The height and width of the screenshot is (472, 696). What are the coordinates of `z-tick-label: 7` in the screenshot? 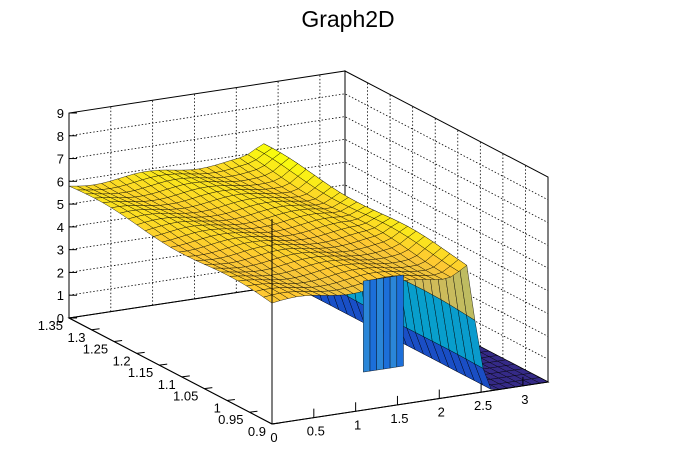 It's located at (60, 159).